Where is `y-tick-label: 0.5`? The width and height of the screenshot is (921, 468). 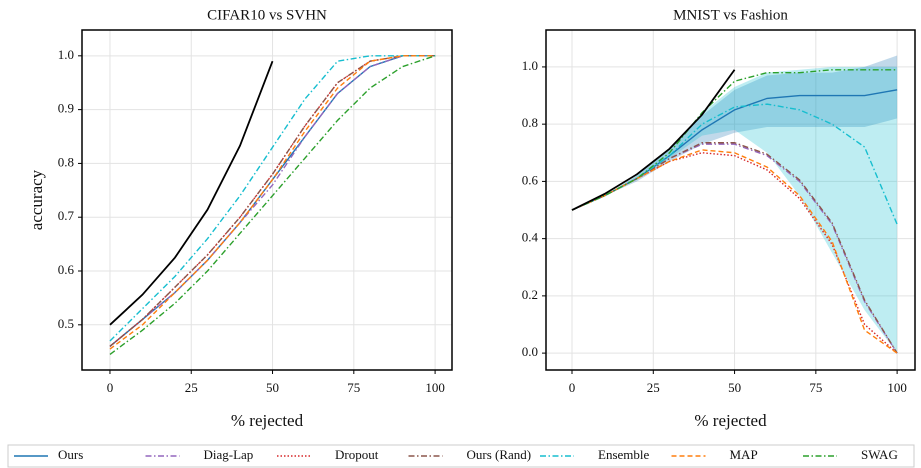
y-tick-label: 0.5 is located at coordinates (66, 323).